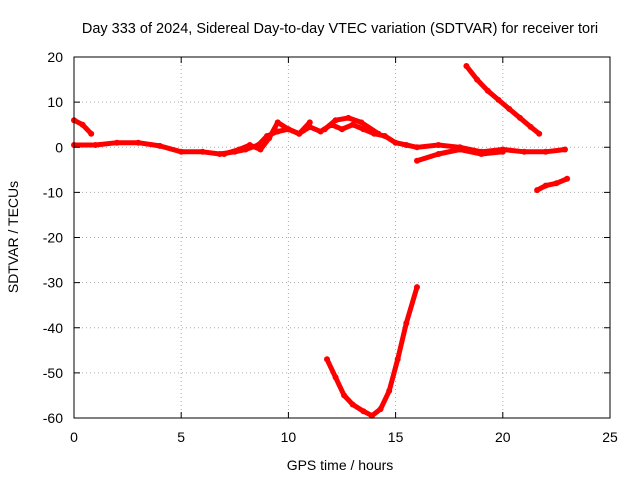 This screenshot has width=640, height=480. I want to click on y-axis-label: SDTVAR / TECUs, so click(13, 237).